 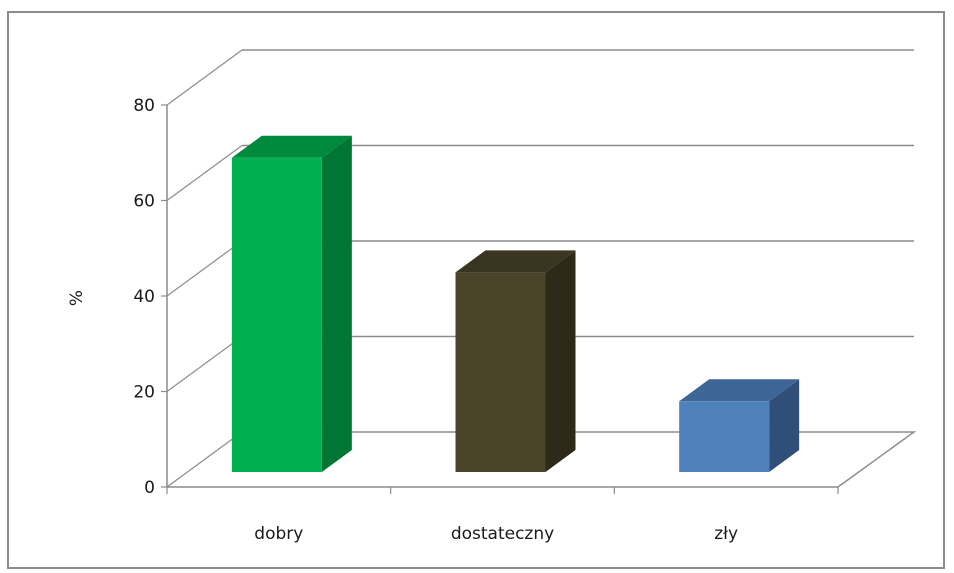 I want to click on floor-plane, so click(x=542, y=459).